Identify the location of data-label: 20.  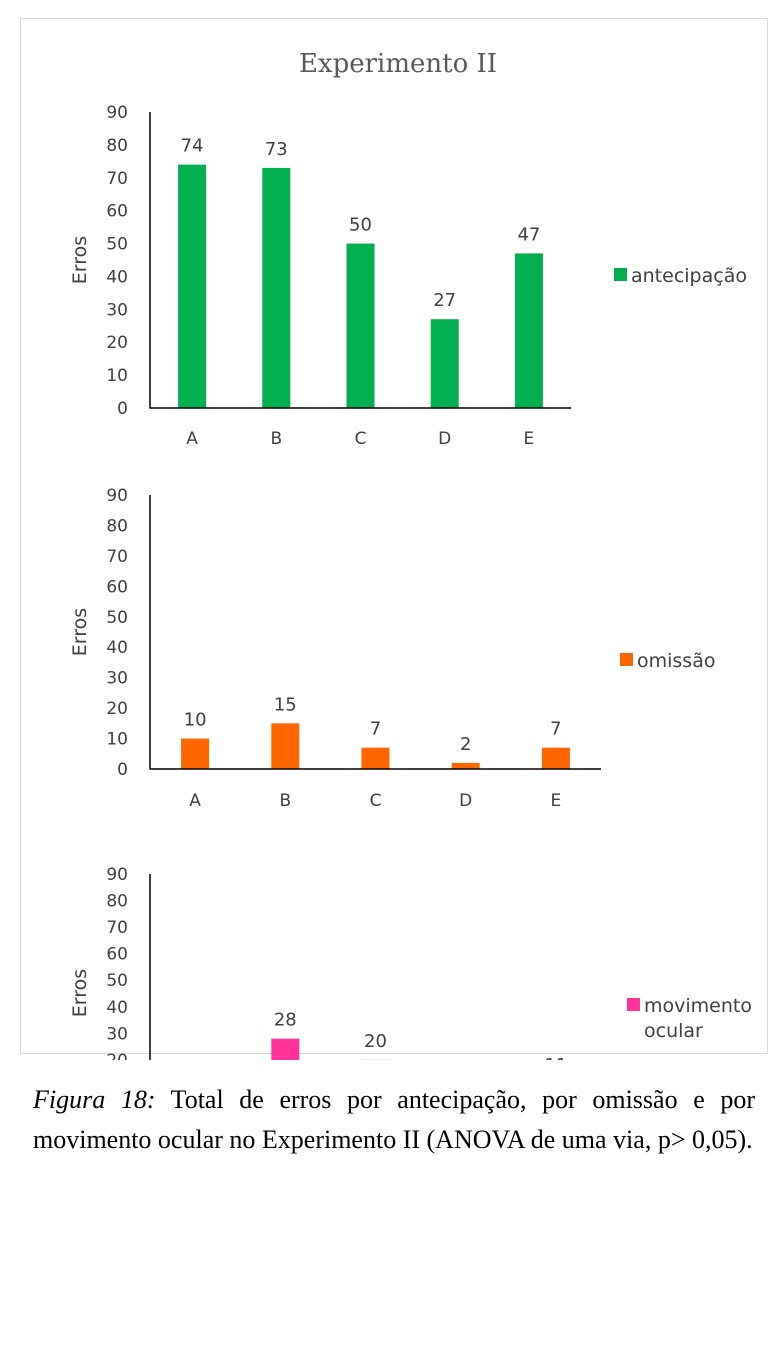
(375, 1041).